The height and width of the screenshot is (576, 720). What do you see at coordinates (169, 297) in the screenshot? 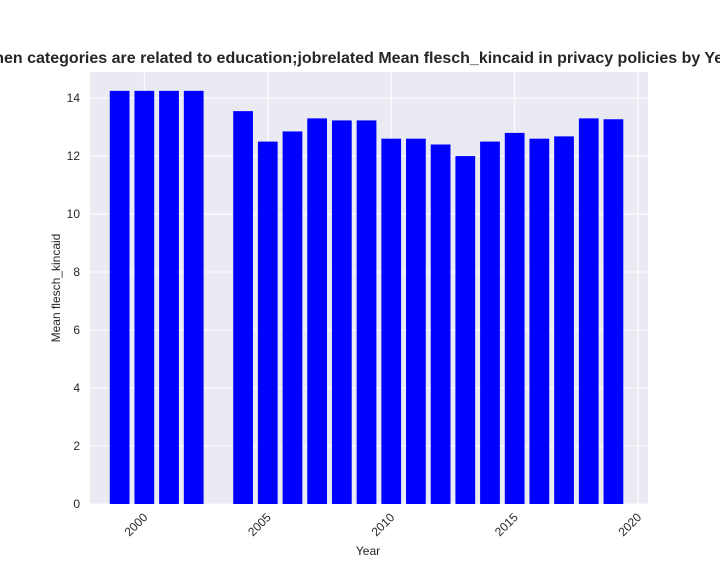
I see `bar-2001` at bounding box center [169, 297].